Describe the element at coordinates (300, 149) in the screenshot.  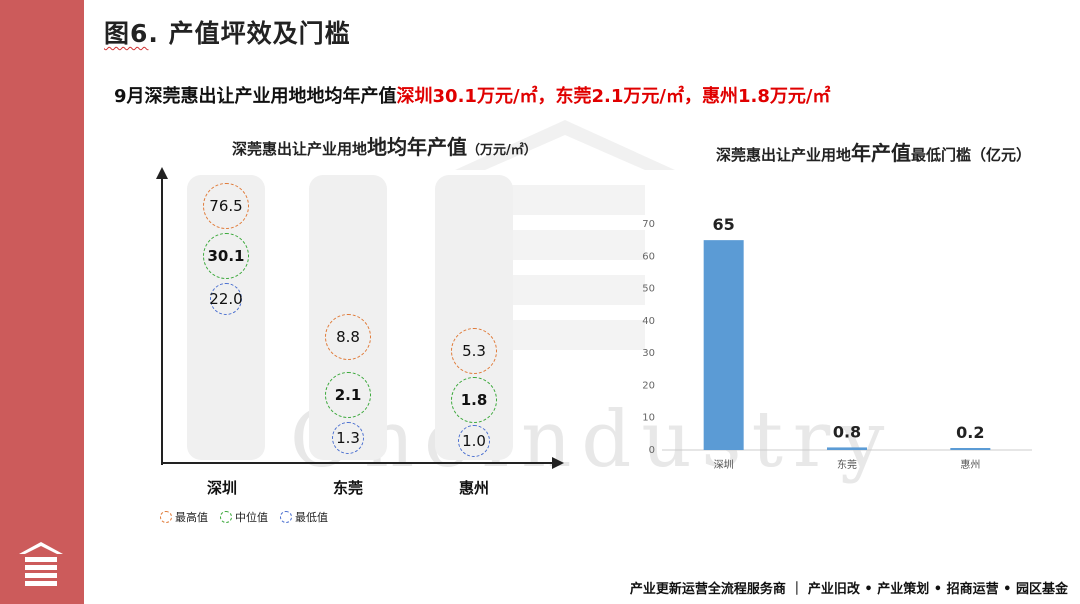
I see `left-chart-title-prefix: 深莞惠出让产业用地` at that location.